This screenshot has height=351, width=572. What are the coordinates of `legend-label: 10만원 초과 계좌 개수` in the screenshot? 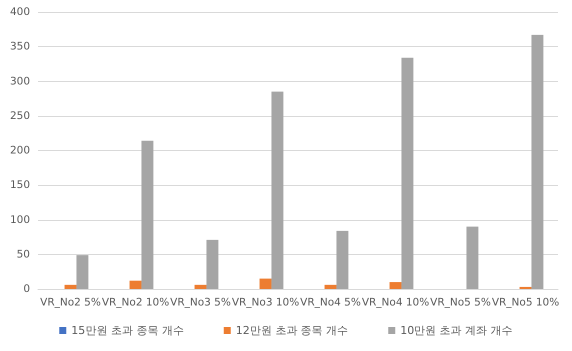 It's located at (456, 330).